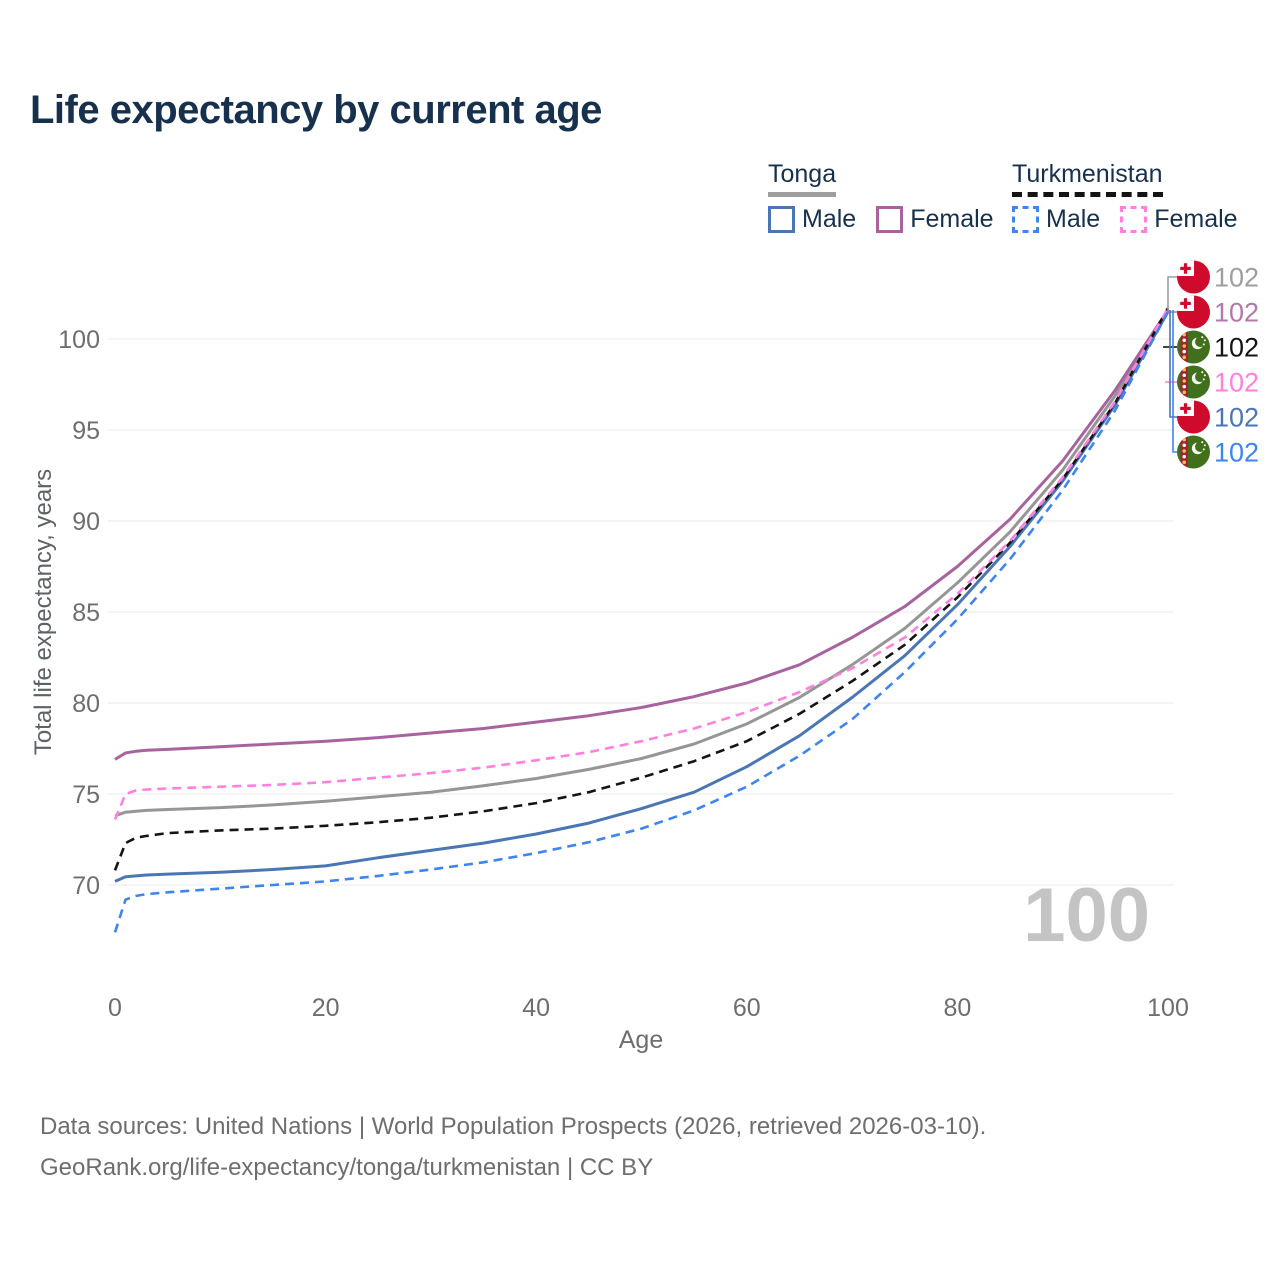 The height and width of the screenshot is (1280, 1280). What do you see at coordinates (86, 613) in the screenshot?
I see `y-tick-label-85: 85` at bounding box center [86, 613].